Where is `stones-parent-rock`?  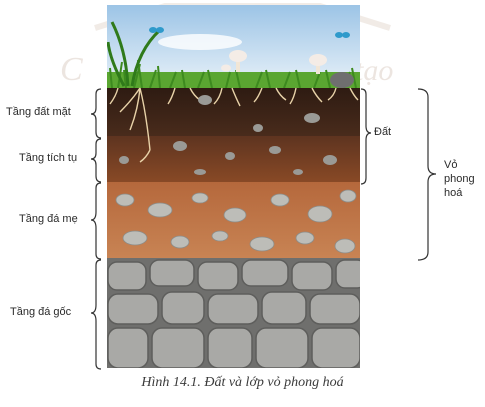 stones-parent-rock is located at coordinates (236, 221).